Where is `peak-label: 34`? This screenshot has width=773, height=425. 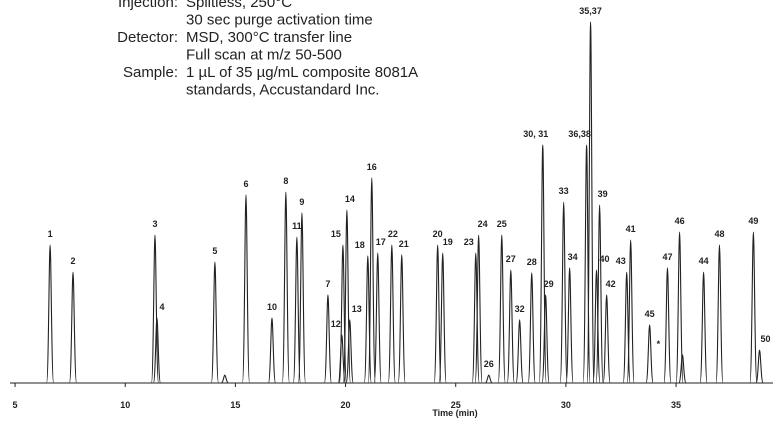
peak-label: 34 is located at coordinates (573, 257).